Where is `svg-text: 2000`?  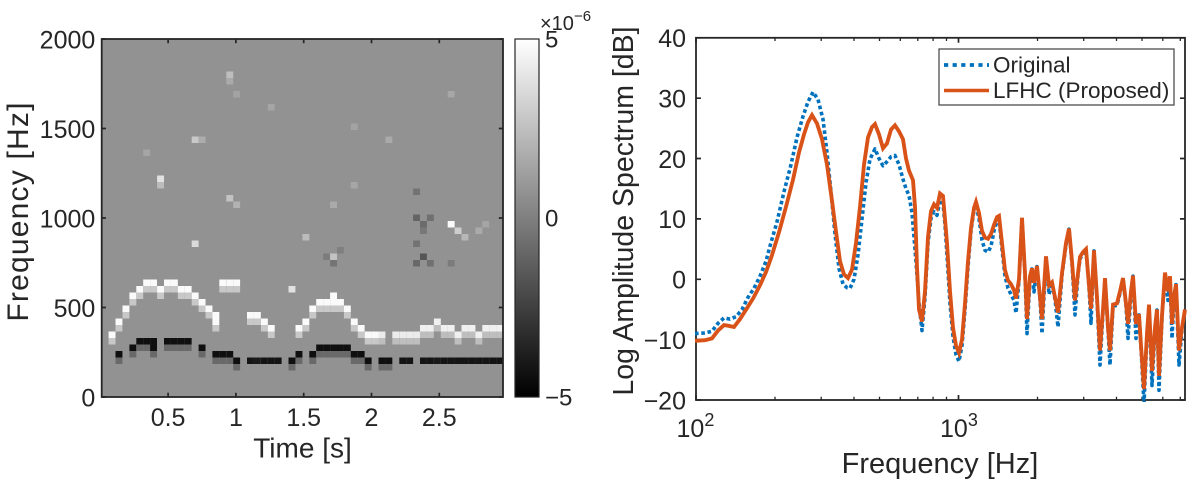 svg-text: 2000 is located at coordinates (68, 40).